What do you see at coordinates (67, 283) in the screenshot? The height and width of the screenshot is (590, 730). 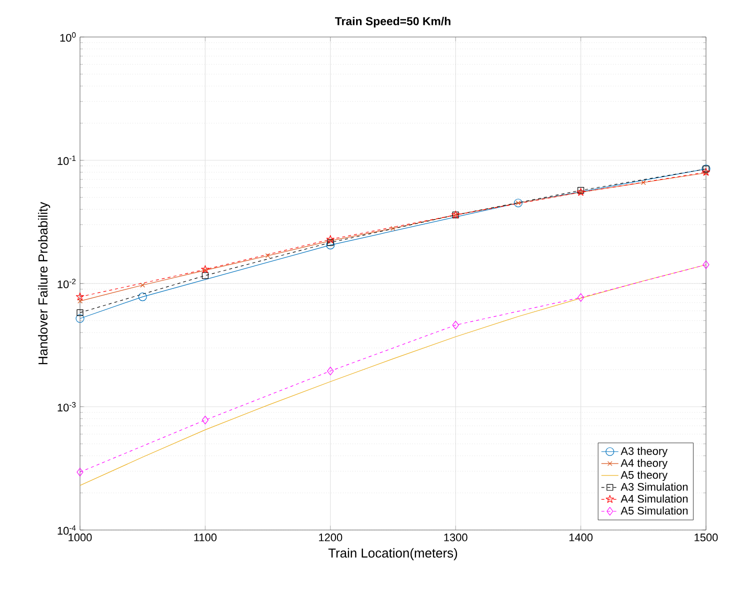 I see `y-tick-label: 10$^{-2}$` at bounding box center [67, 283].